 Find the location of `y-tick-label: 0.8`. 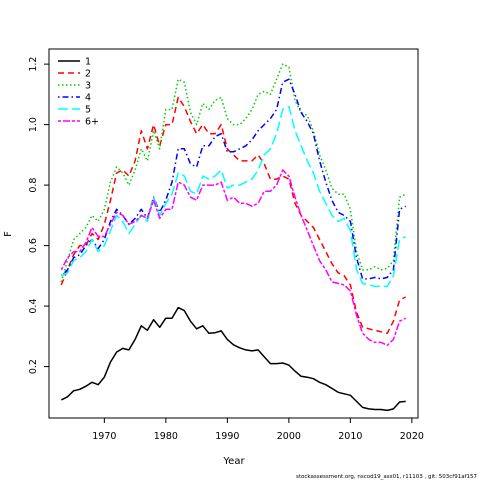

y-tick-label: 0.8 is located at coordinates (33, 185).